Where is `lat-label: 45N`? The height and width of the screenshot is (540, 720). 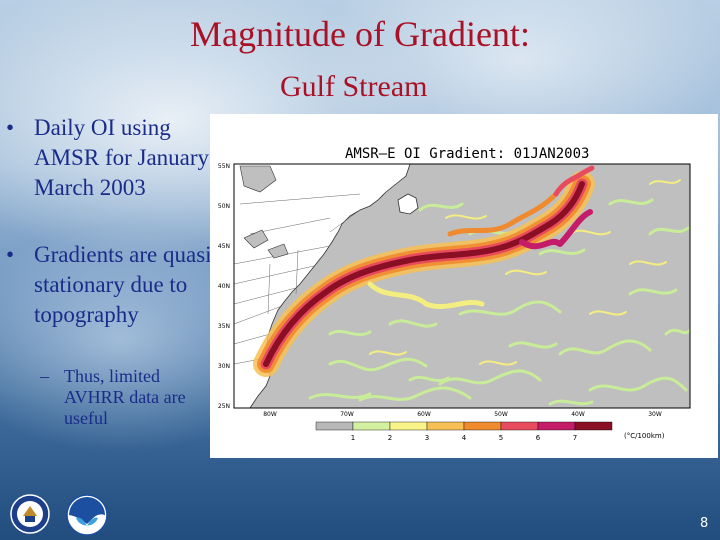 lat-label: 45N is located at coordinates (224, 246).